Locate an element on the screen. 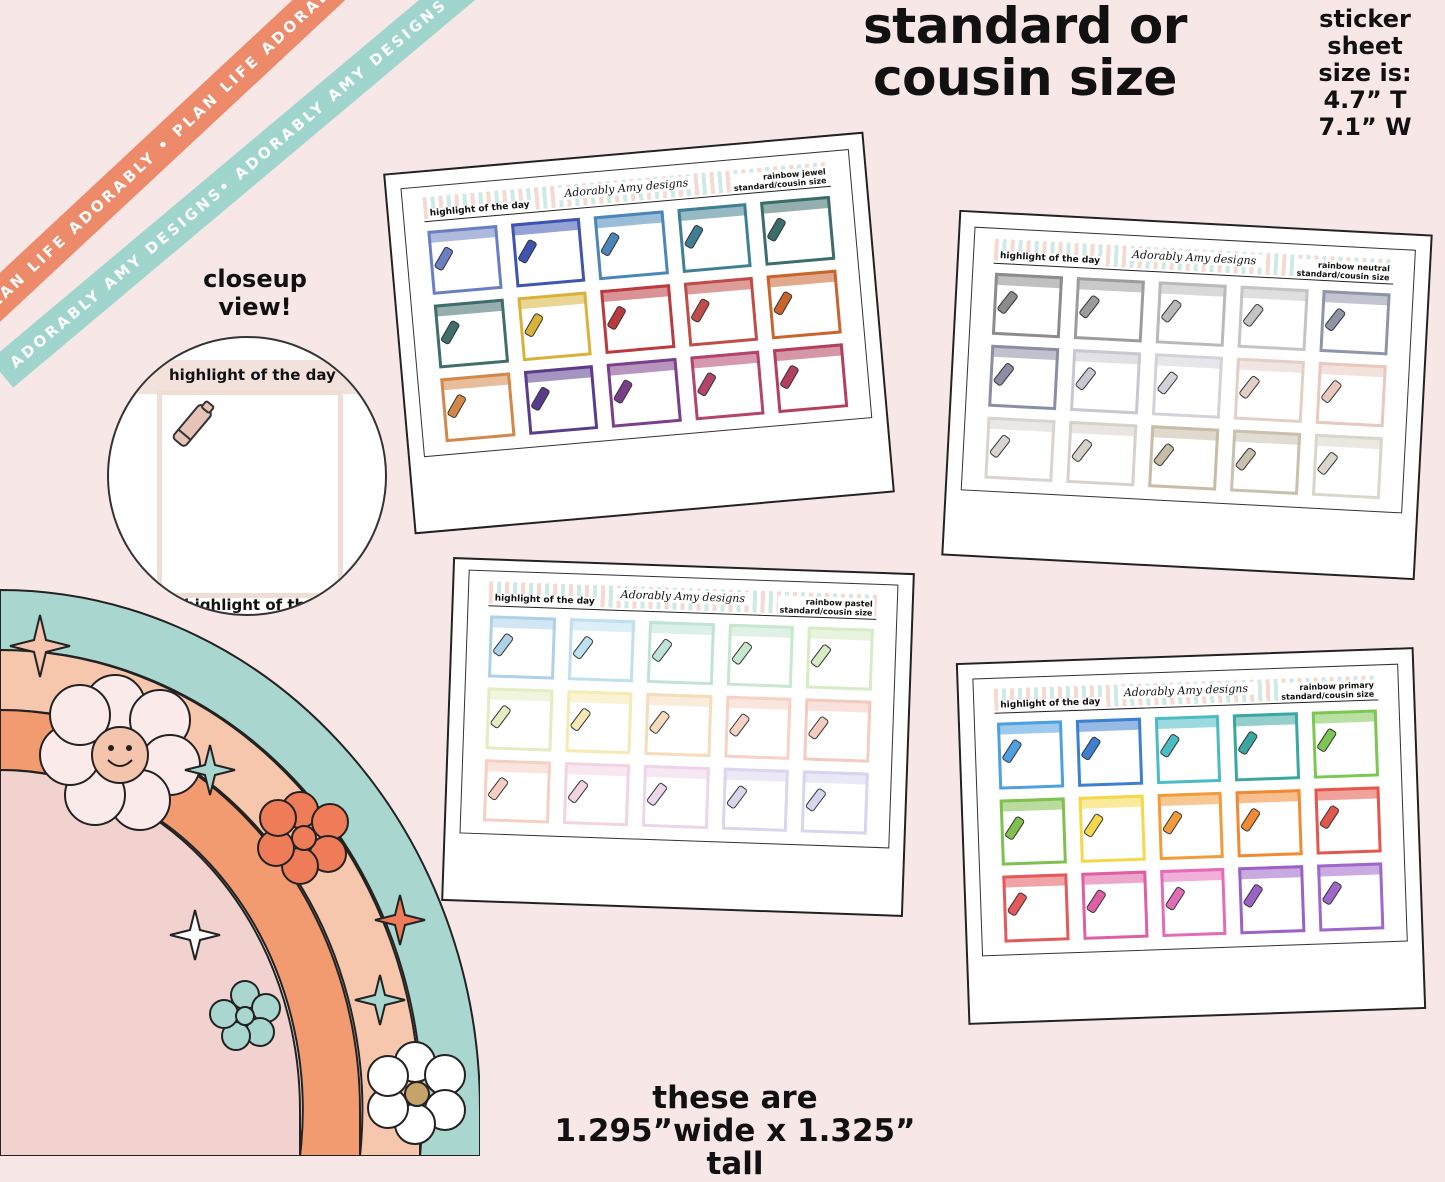 This screenshot has height=1182, width=1445. headline: standard or cousin size is located at coordinates (1025, 52).